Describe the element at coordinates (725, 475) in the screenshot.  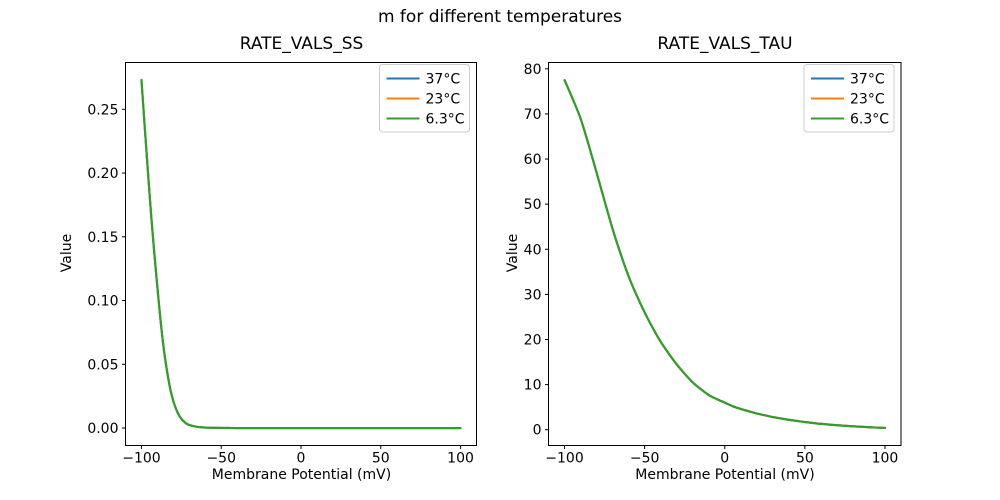
I see `x-axis-label-right: Membrane Potential (mV)` at that location.